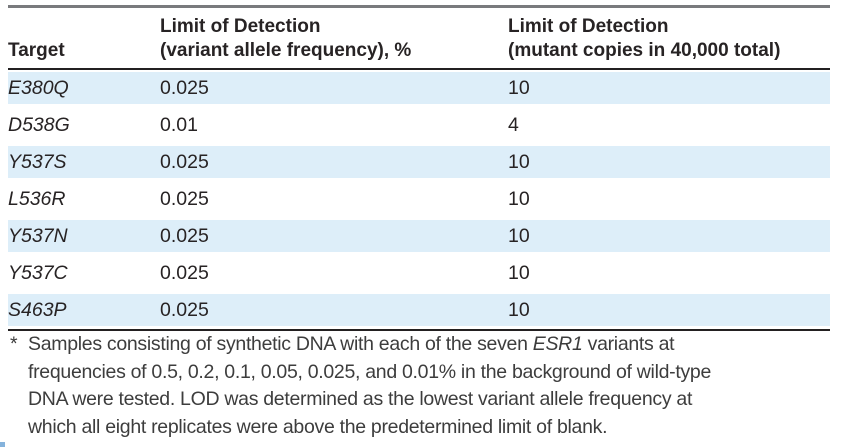 The height and width of the screenshot is (447, 844). I want to click on table-row: Y537S 0.025 10, so click(419, 162).